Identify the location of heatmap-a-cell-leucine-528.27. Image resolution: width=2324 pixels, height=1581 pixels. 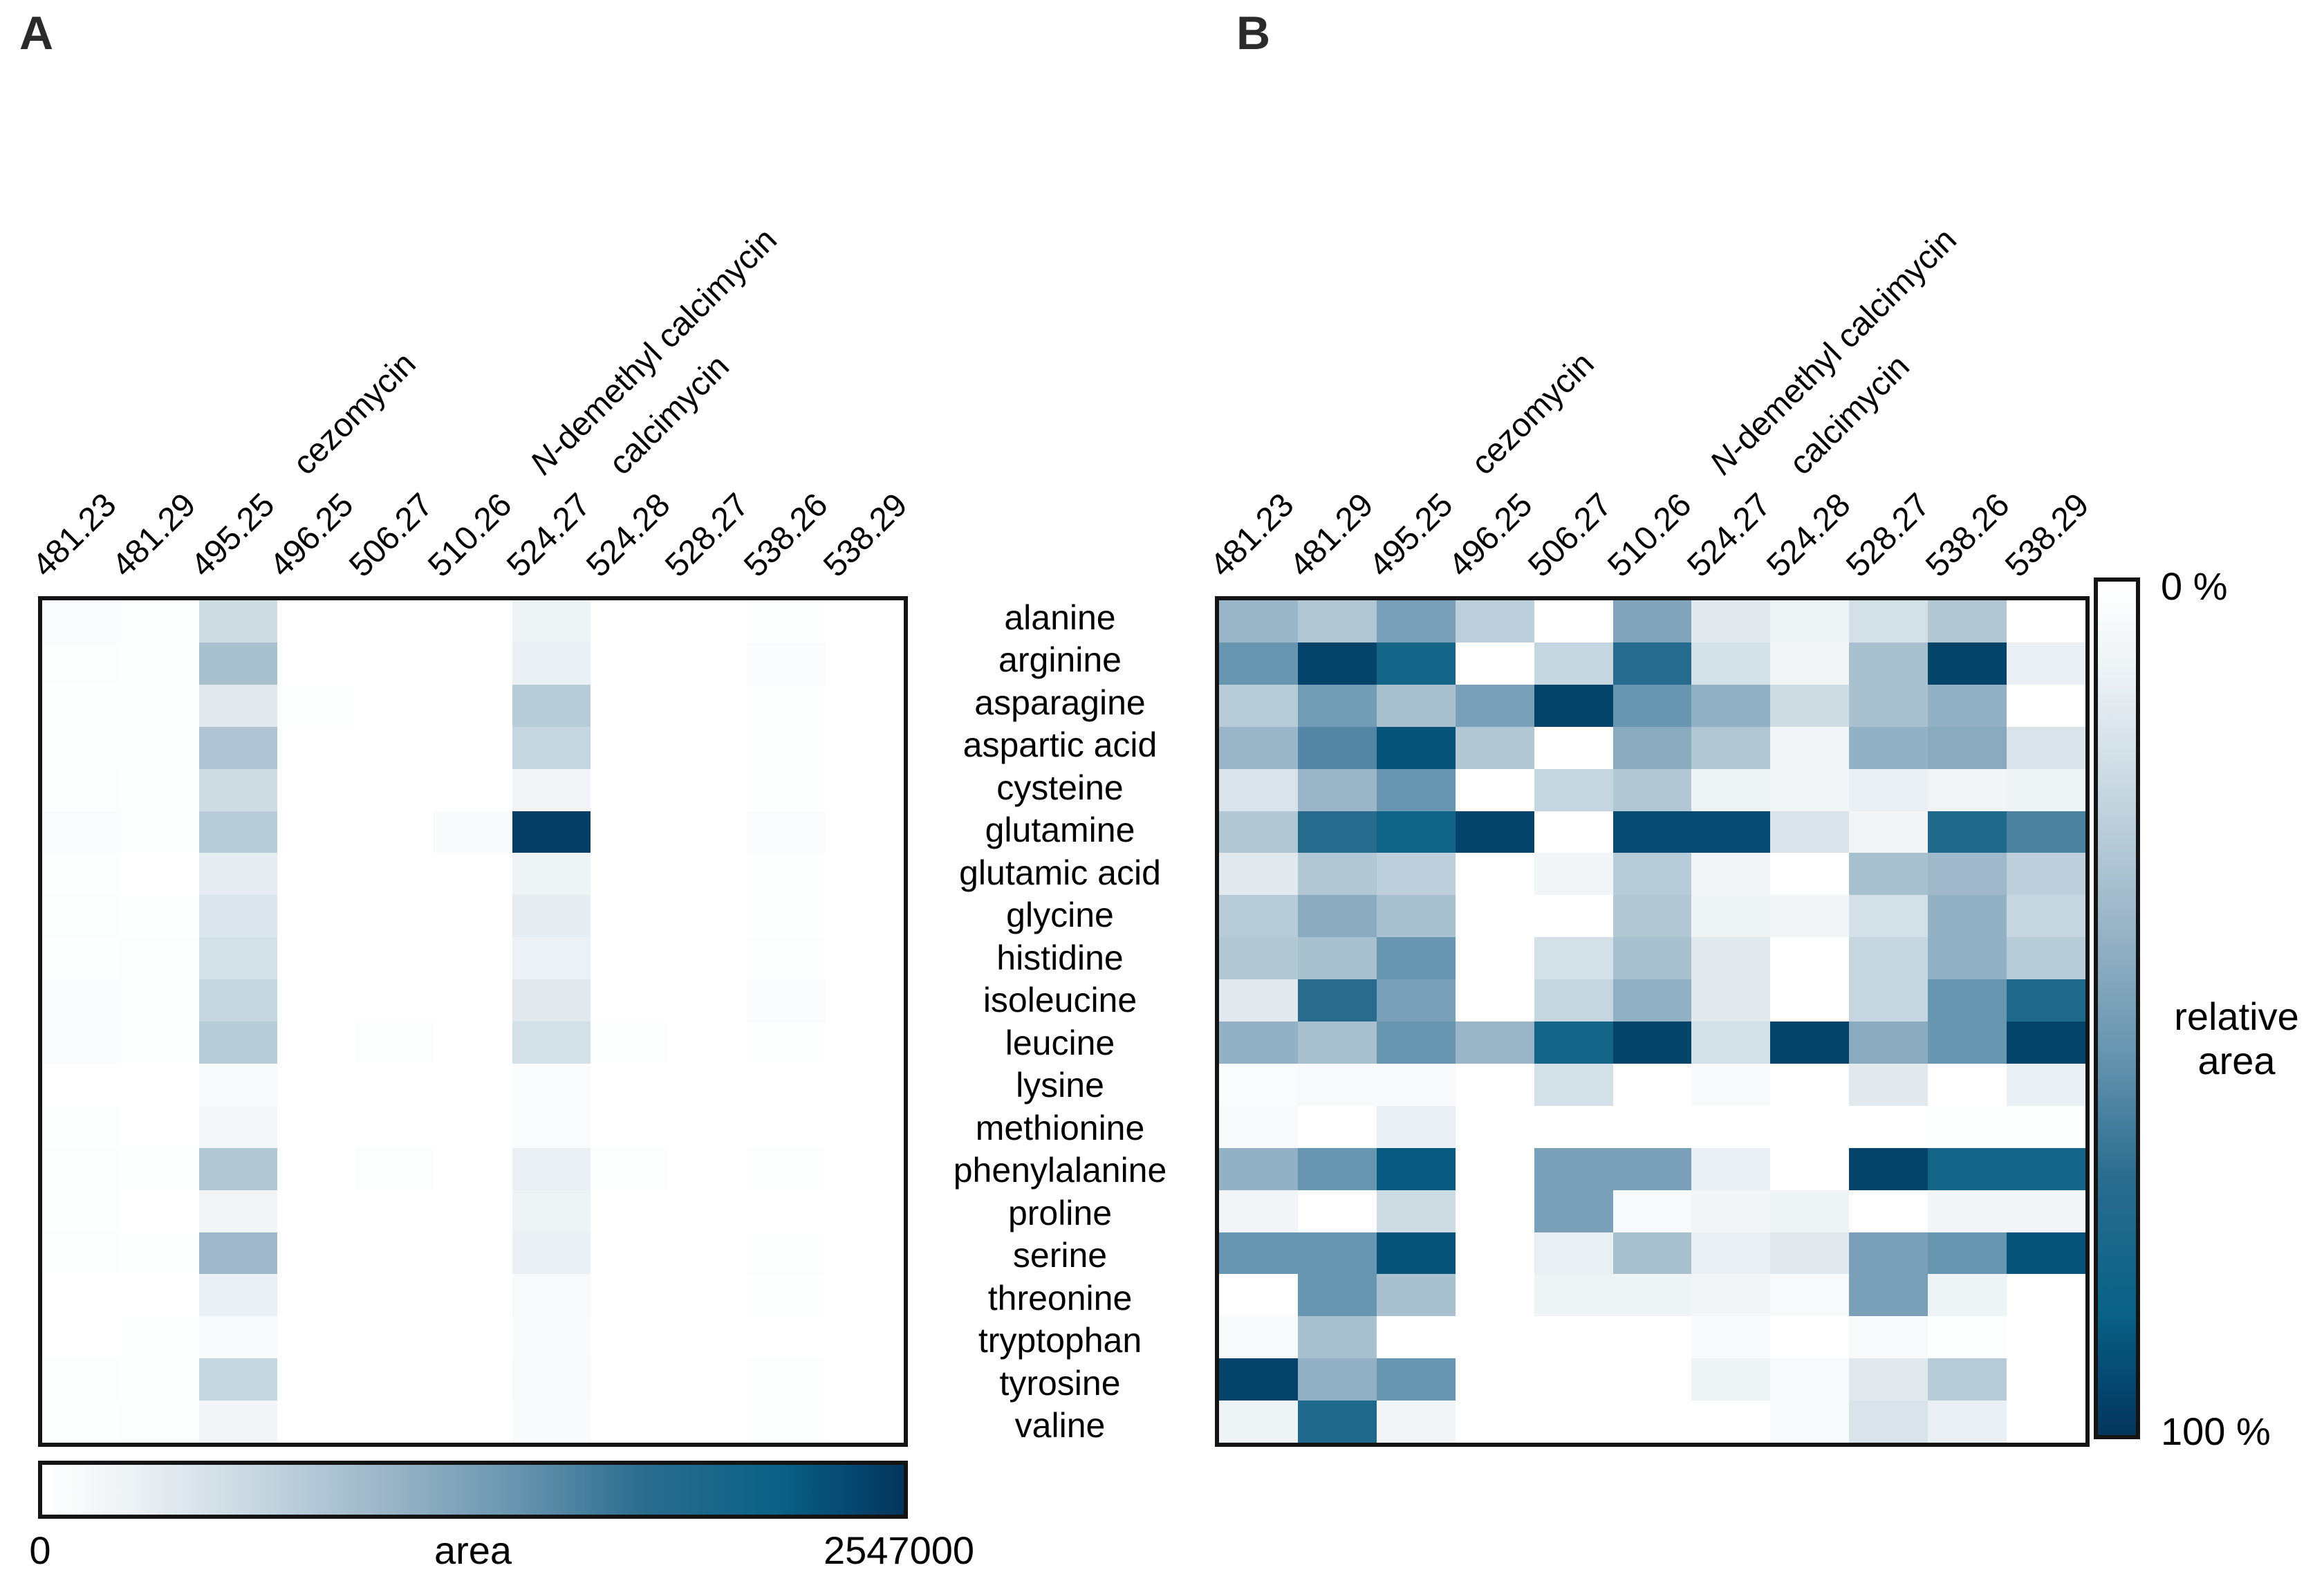
(708, 1042).